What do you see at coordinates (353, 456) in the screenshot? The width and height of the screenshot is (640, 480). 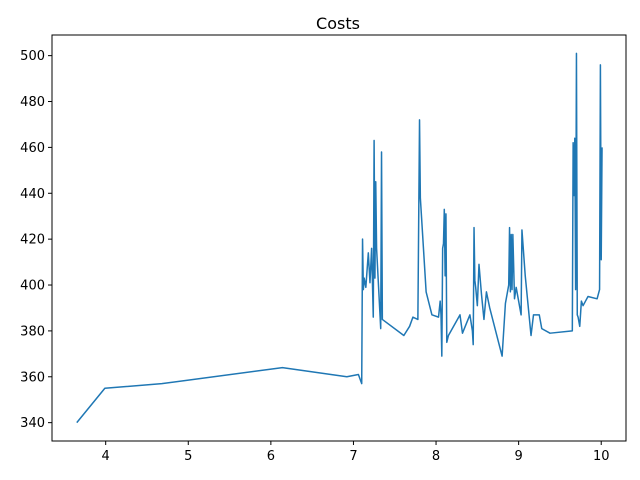 I see `x-tick-label: 7` at bounding box center [353, 456].